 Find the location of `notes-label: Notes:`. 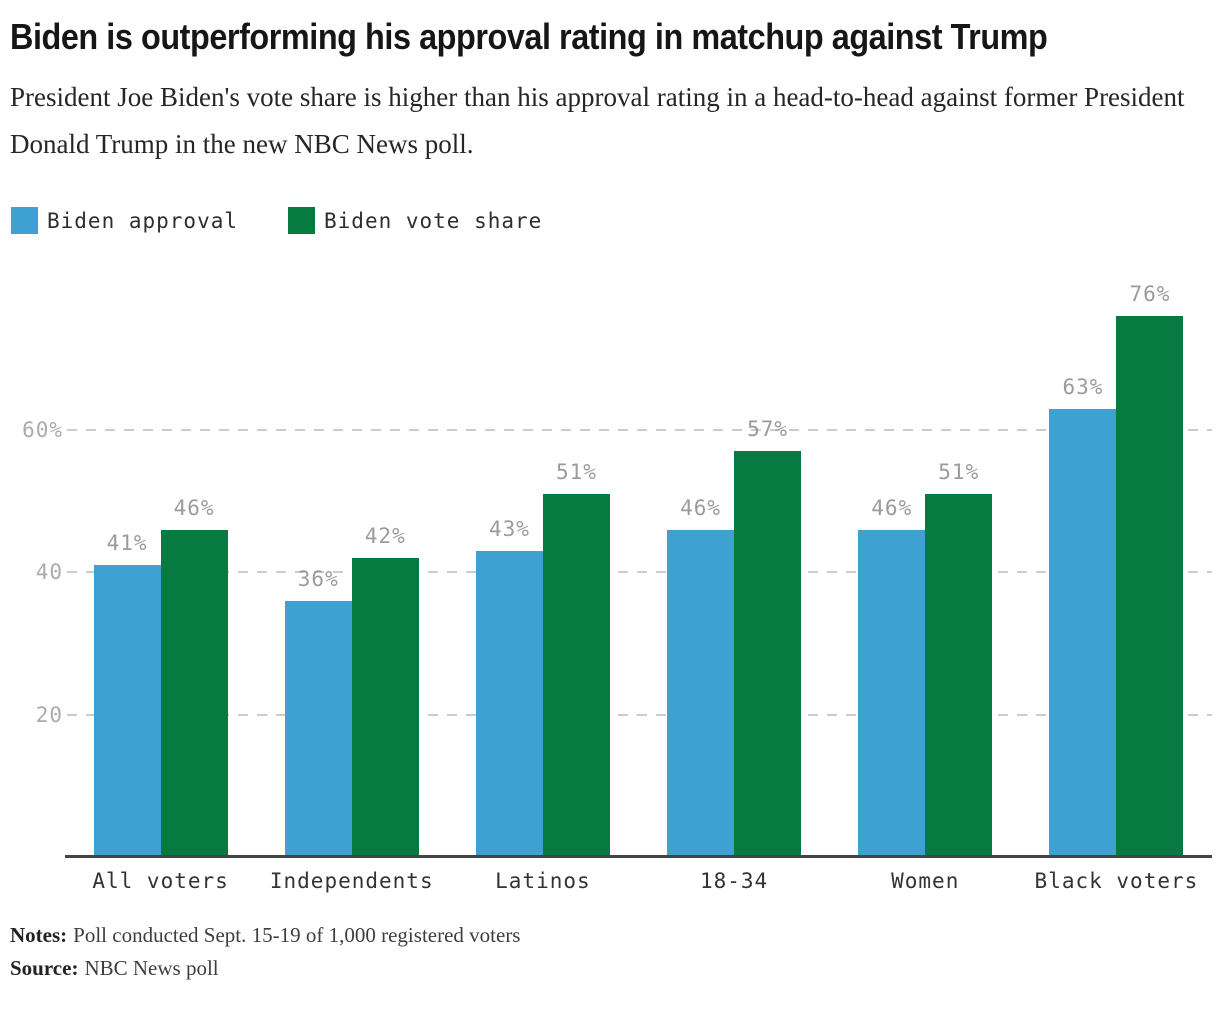

notes-label: Notes: is located at coordinates (39, 935).